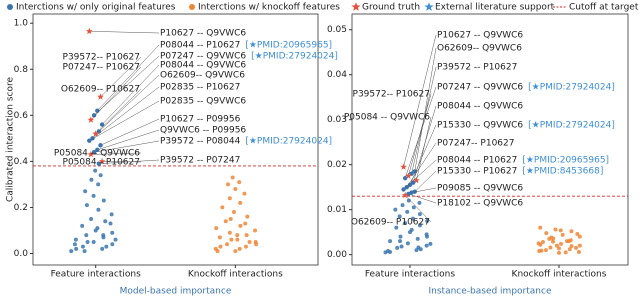  I want to click on annotation-label: O62609-- P10627, so click(390, 223).